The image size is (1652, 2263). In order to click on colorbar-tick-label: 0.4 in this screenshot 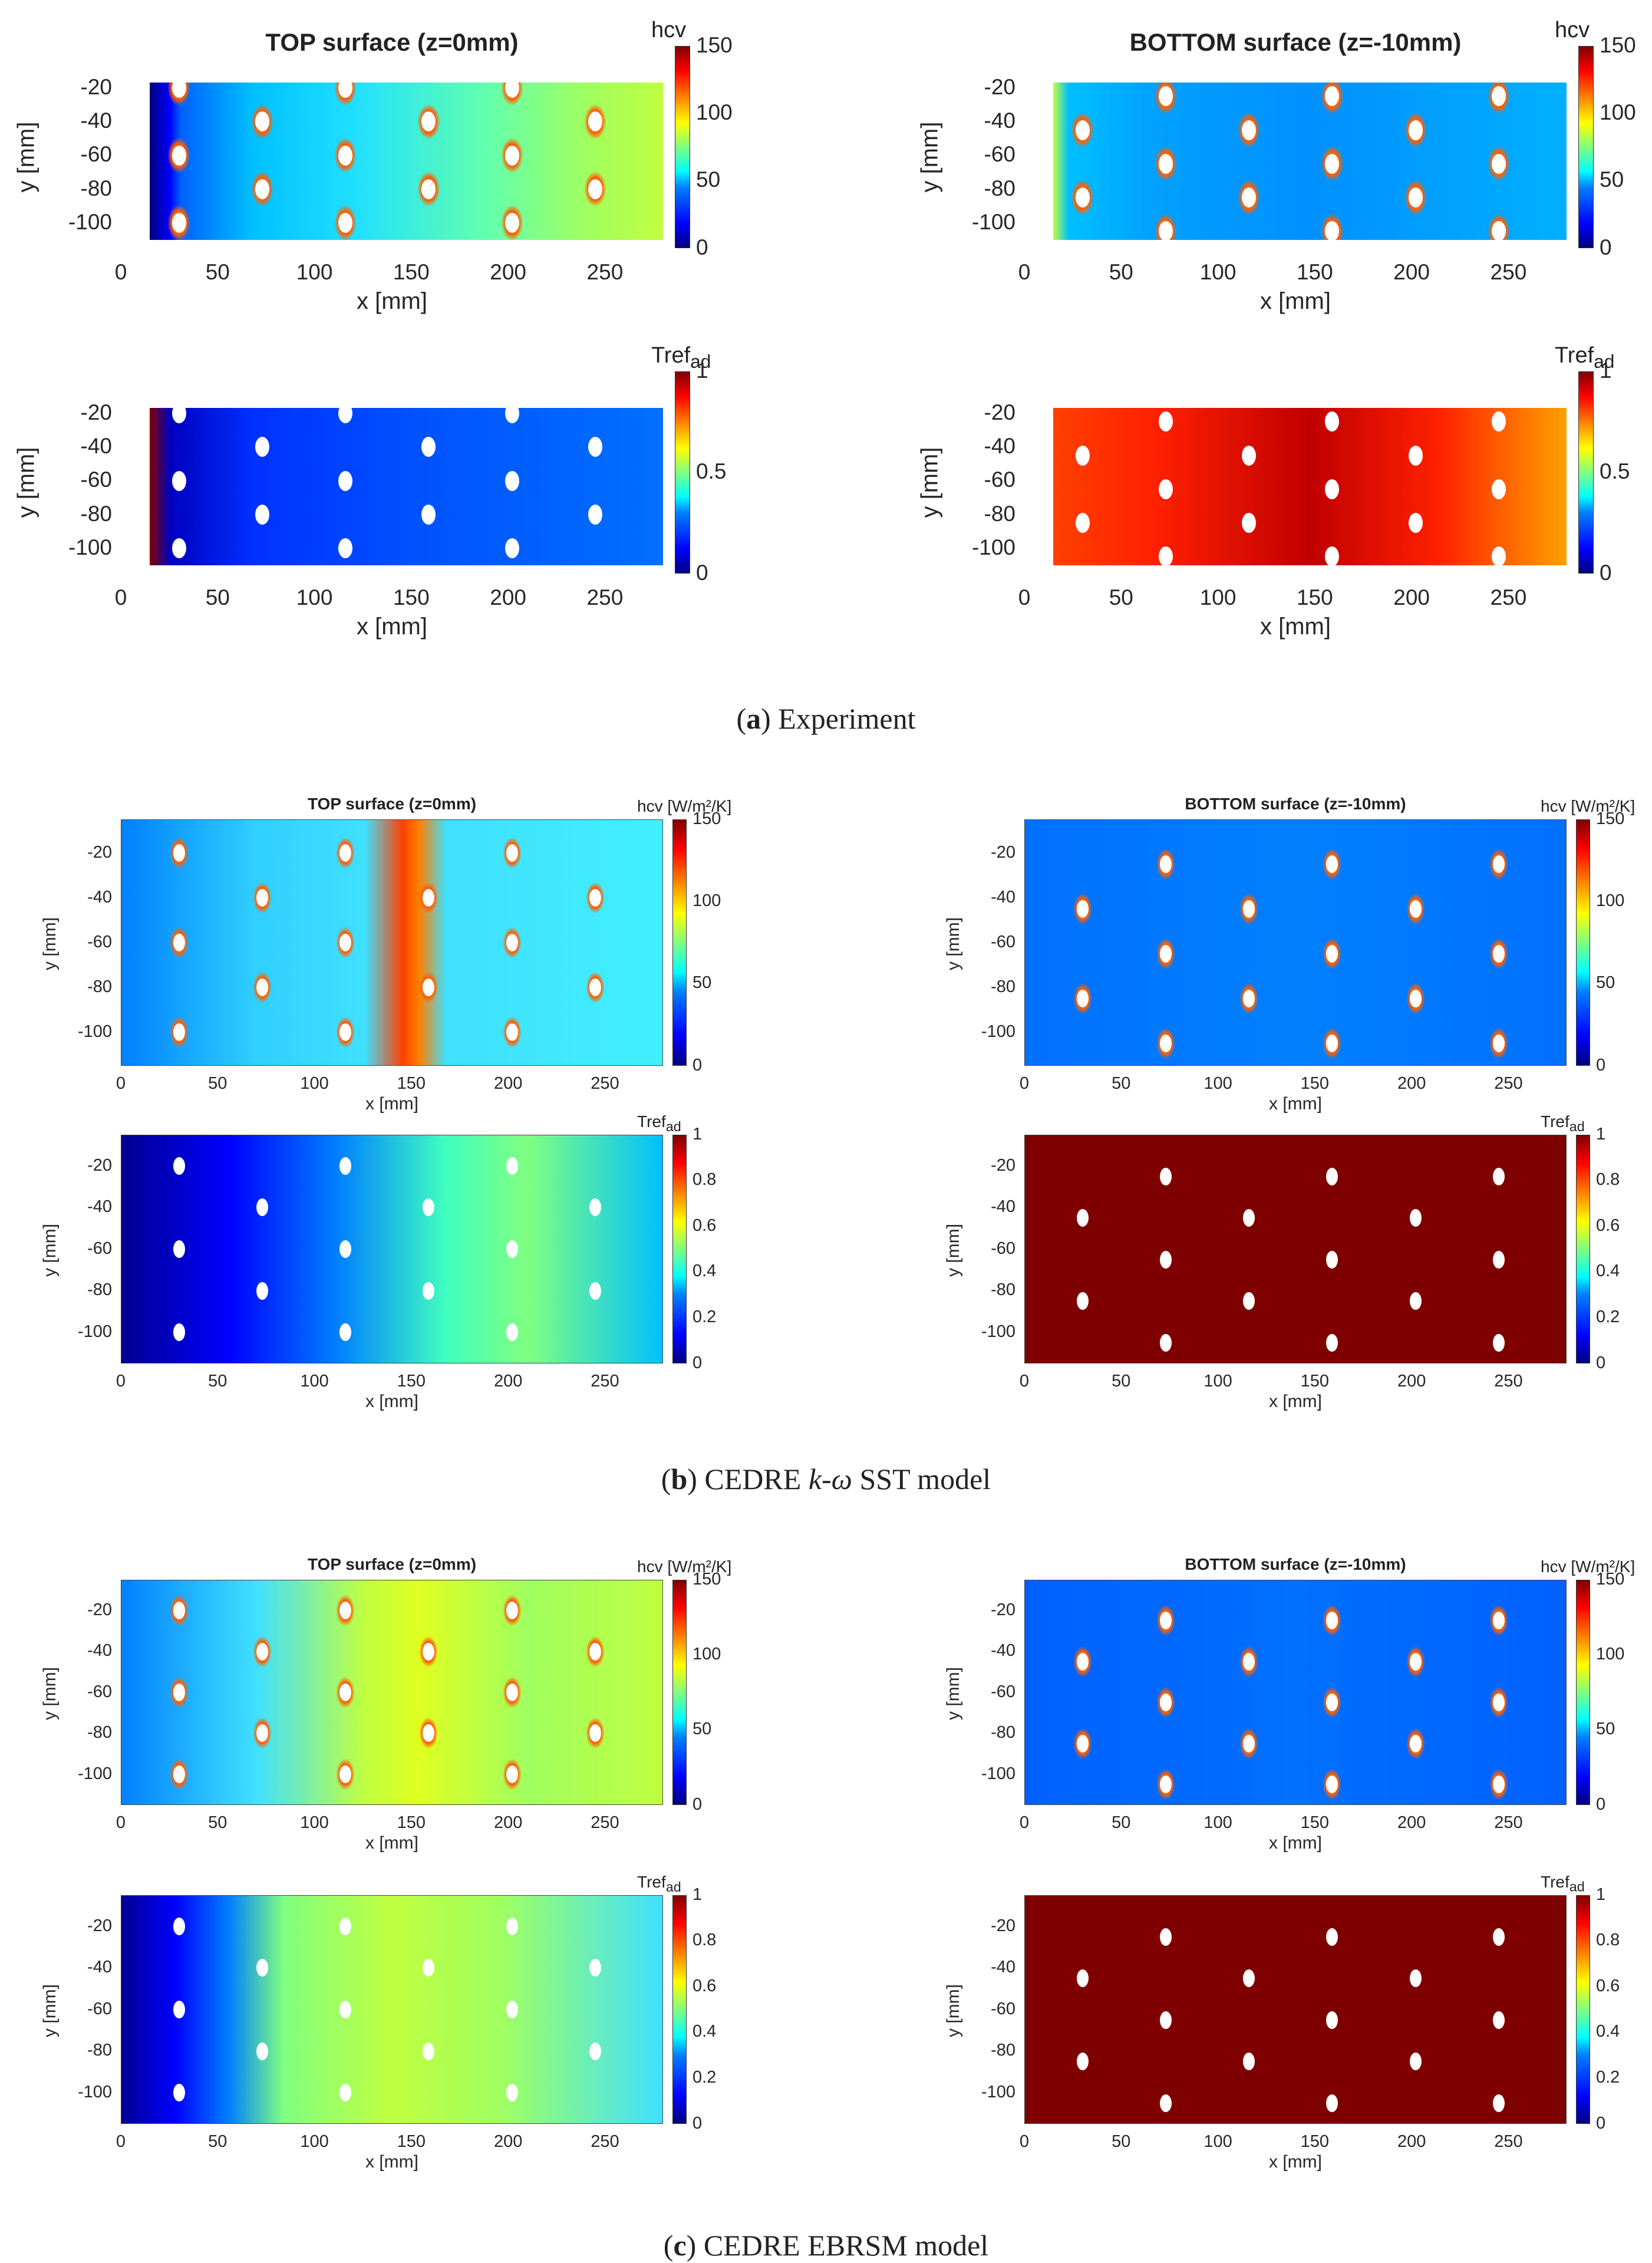, I will do `click(1608, 1271)`.